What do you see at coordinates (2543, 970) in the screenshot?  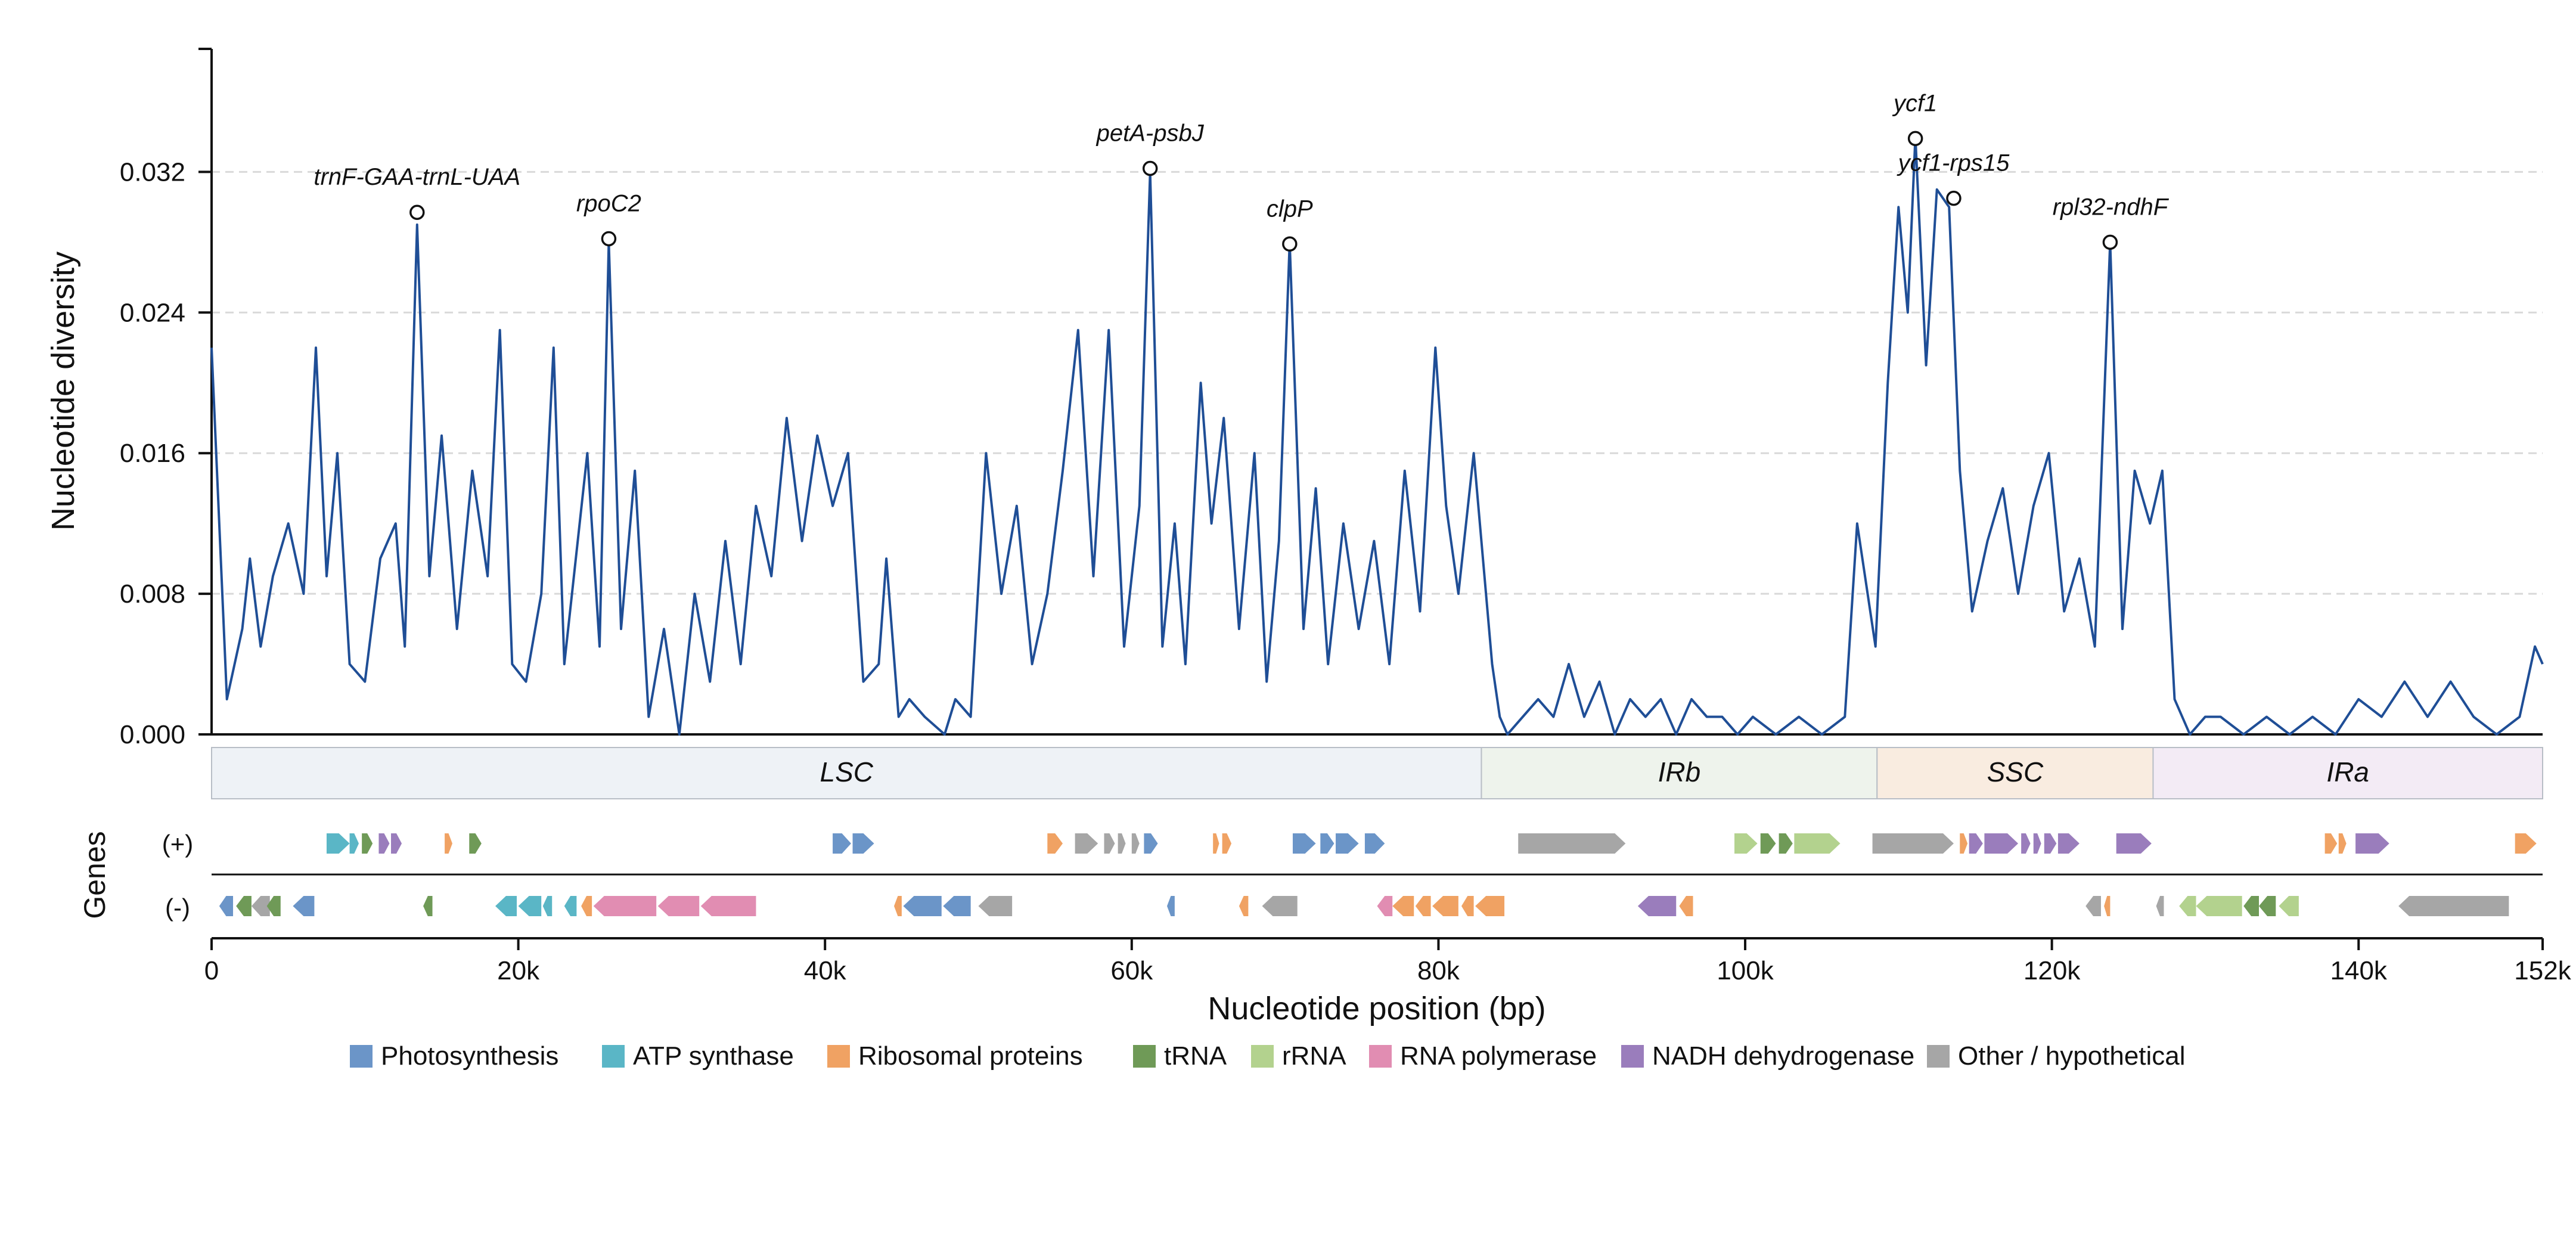 I see `x-tick-label: 152k` at bounding box center [2543, 970].